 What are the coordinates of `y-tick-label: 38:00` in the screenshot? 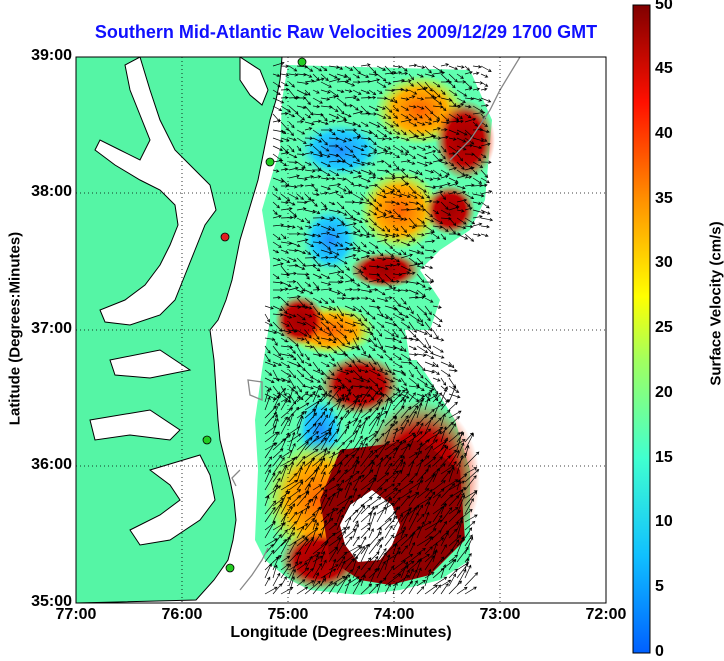 It's located at (45, 192).